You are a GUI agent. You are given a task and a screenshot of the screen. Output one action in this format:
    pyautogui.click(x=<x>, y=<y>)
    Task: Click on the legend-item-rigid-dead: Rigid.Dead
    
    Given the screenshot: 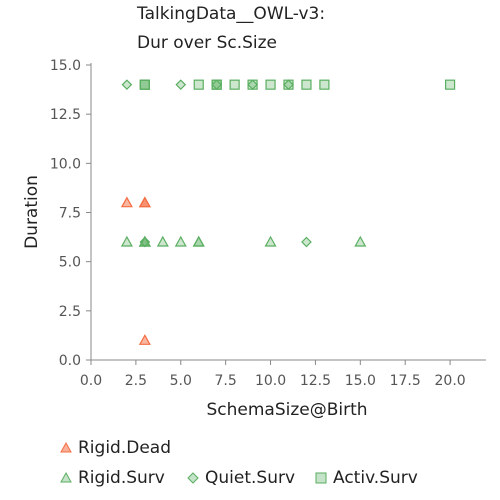 What is the action you would take?
    pyautogui.click(x=114, y=448)
    